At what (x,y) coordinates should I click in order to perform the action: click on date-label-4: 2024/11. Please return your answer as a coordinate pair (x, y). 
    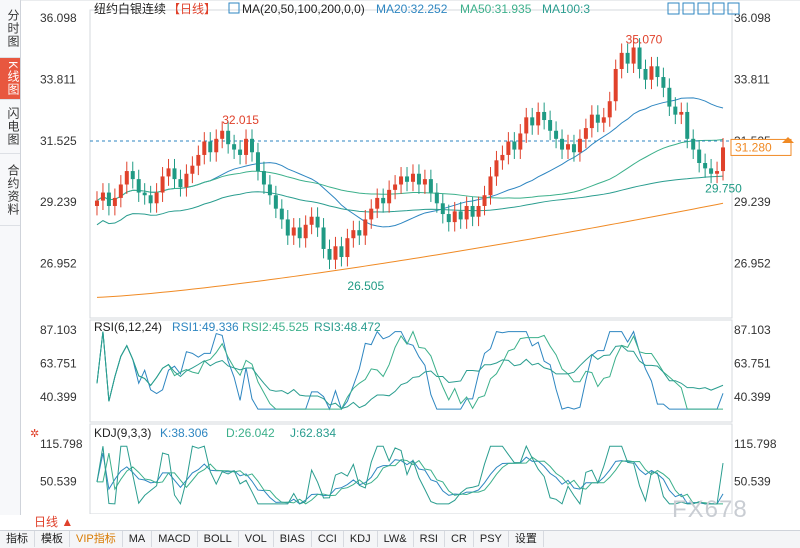
    Looking at the image, I should click on (634, 513).